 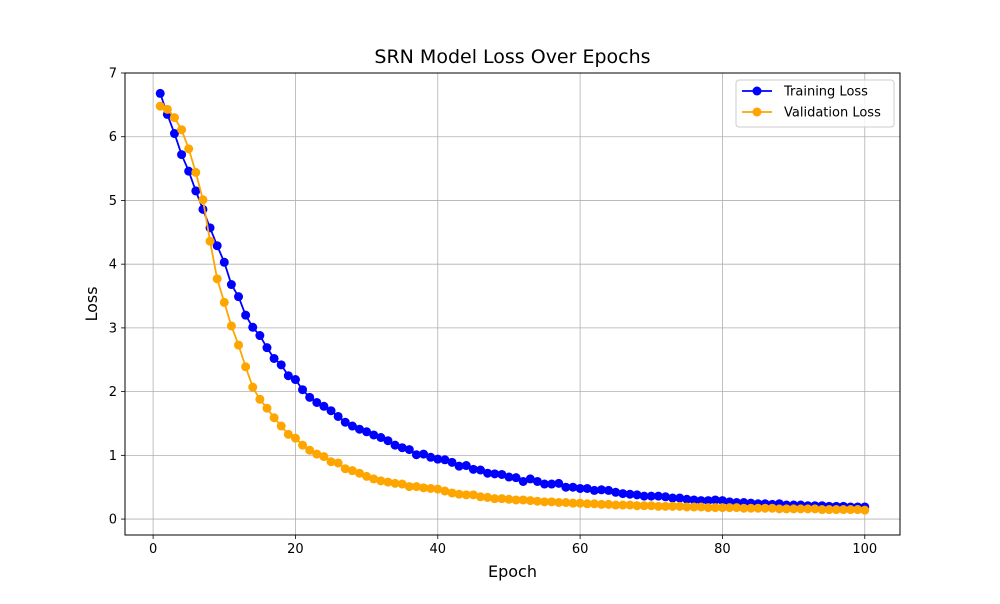 I want to click on y-tick-label: 4, so click(x=113, y=265).